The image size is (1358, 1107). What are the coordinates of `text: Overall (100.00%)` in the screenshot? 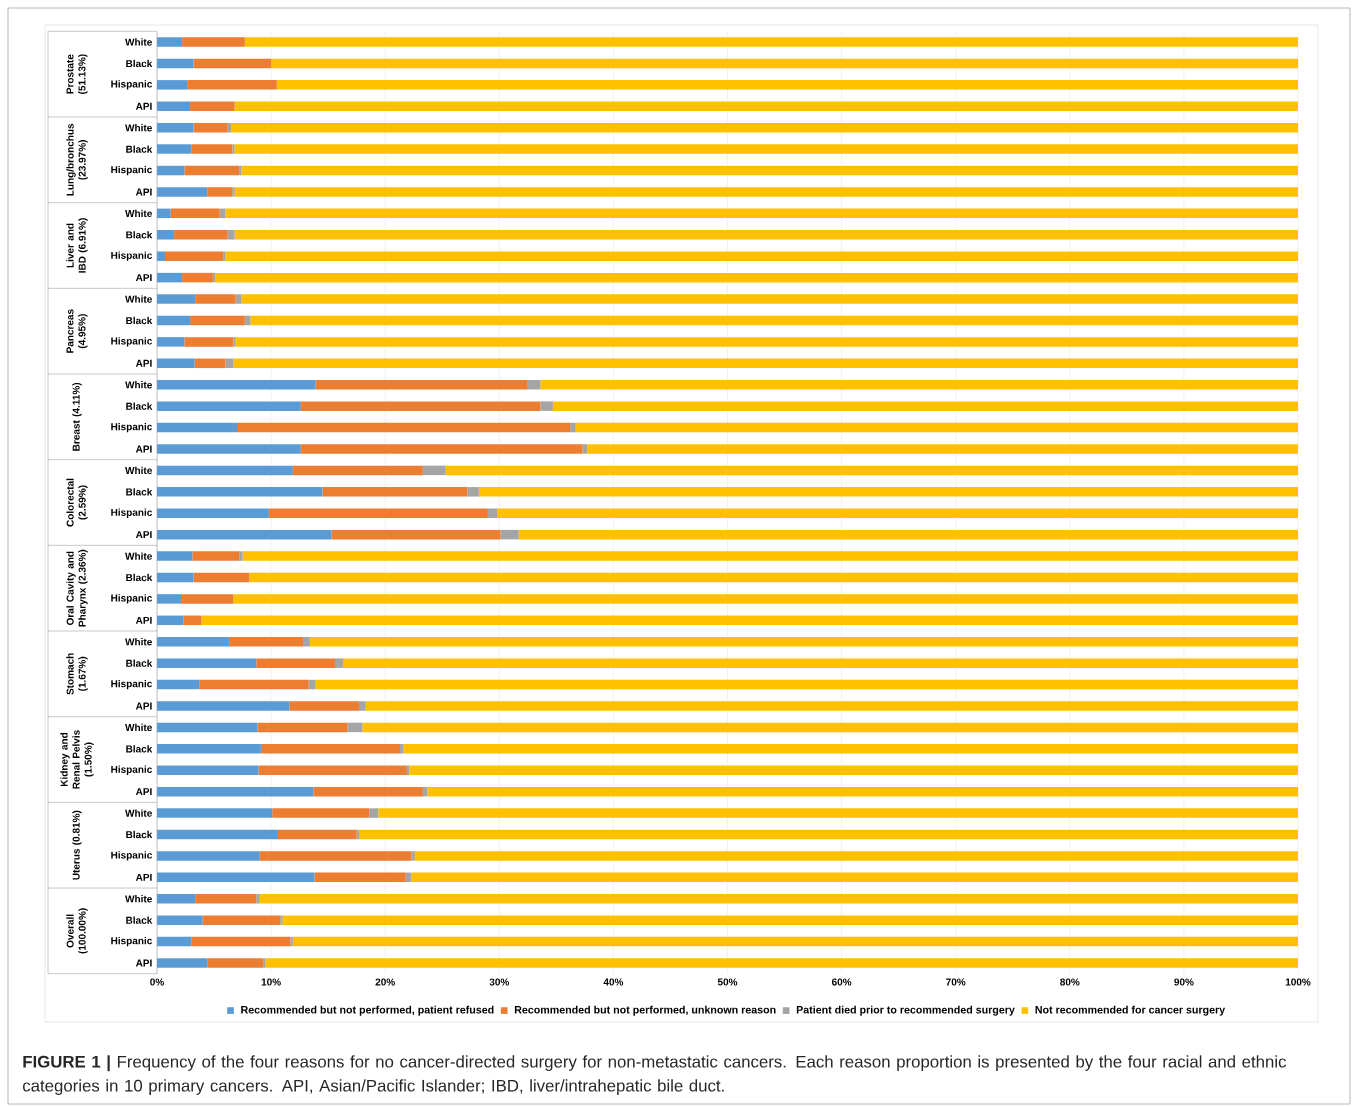 It's located at (77, 931).